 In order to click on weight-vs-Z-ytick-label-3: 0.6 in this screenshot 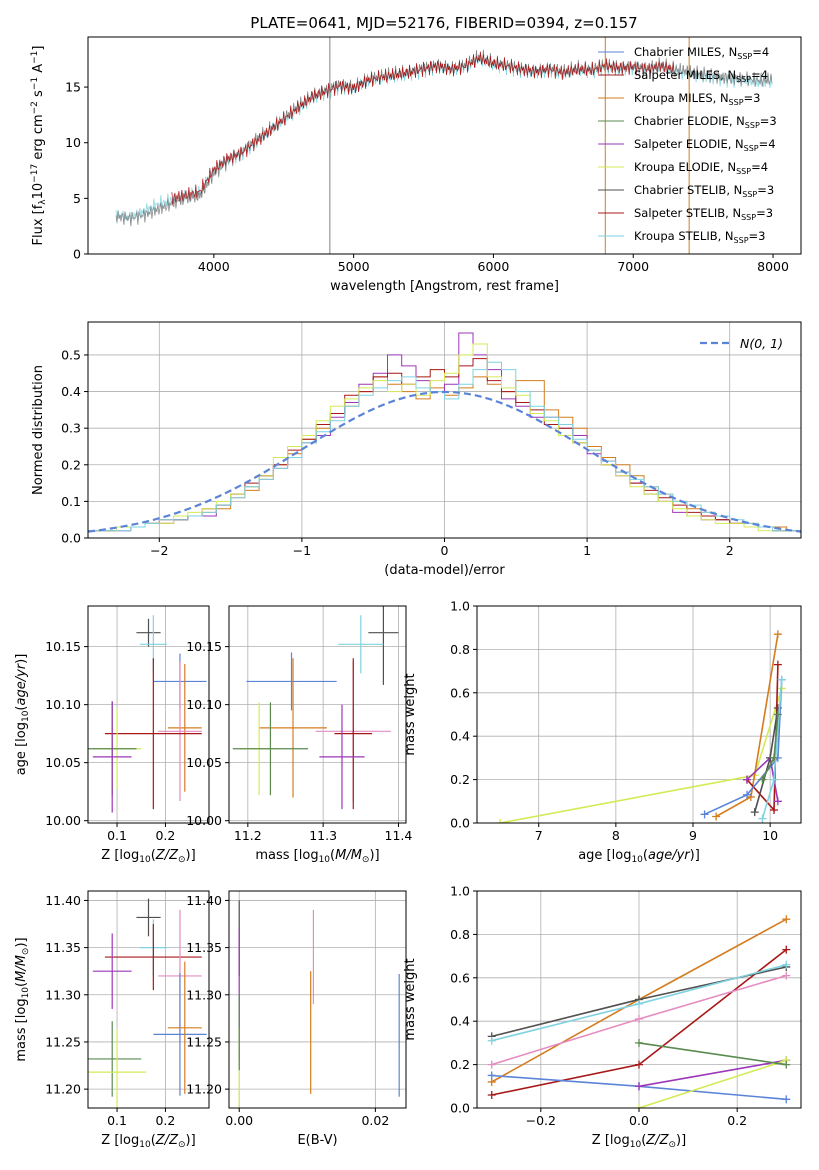, I will do `click(460, 977)`.